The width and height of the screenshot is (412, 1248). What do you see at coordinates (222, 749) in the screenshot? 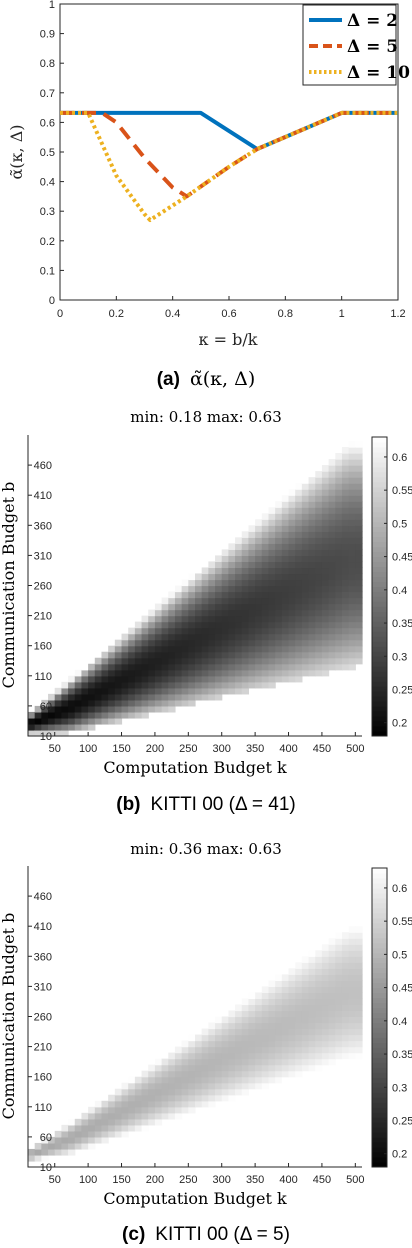
I see `x-tick-label: 300` at bounding box center [222, 749].